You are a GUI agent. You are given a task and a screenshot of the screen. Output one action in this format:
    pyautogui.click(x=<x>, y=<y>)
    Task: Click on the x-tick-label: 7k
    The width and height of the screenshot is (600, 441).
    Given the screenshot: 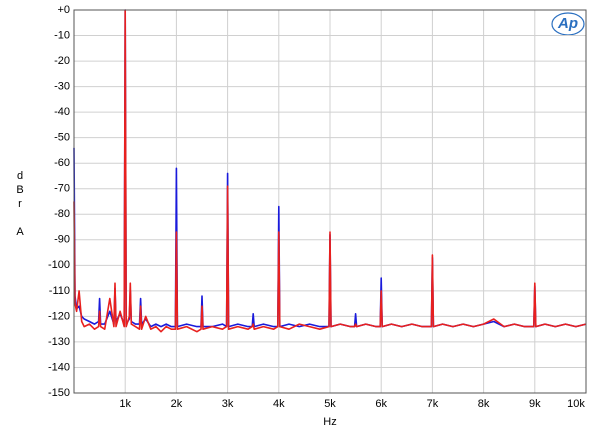 What is the action you would take?
    pyautogui.click(x=433, y=404)
    